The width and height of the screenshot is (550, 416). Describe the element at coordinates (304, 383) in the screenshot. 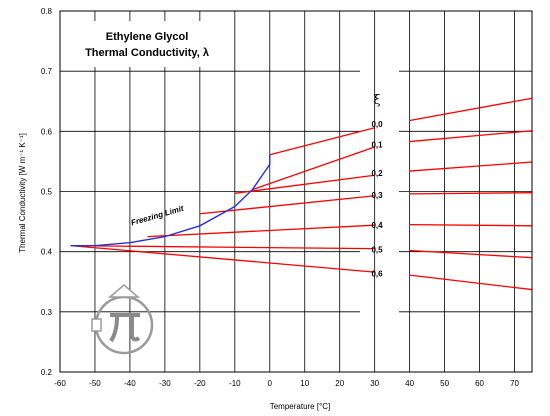

I see `x-tick-label: 10` at that location.